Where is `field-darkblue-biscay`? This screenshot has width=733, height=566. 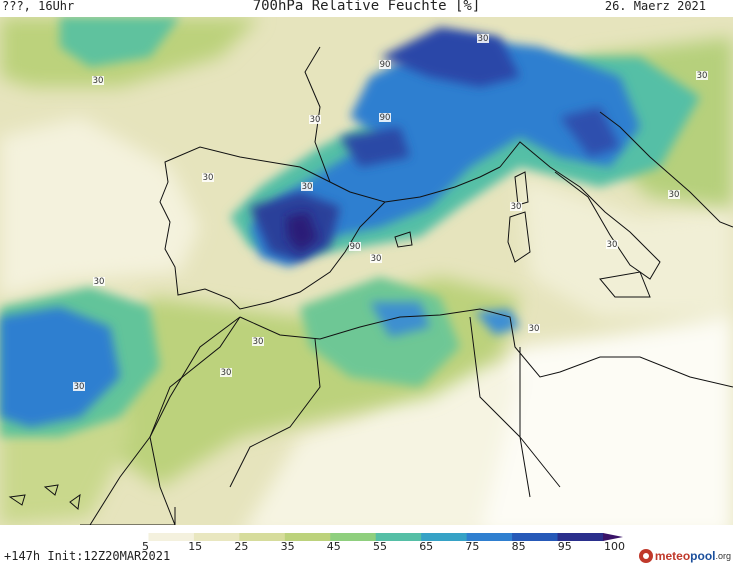
field-darkblue-biscay is located at coordinates (375, 147).